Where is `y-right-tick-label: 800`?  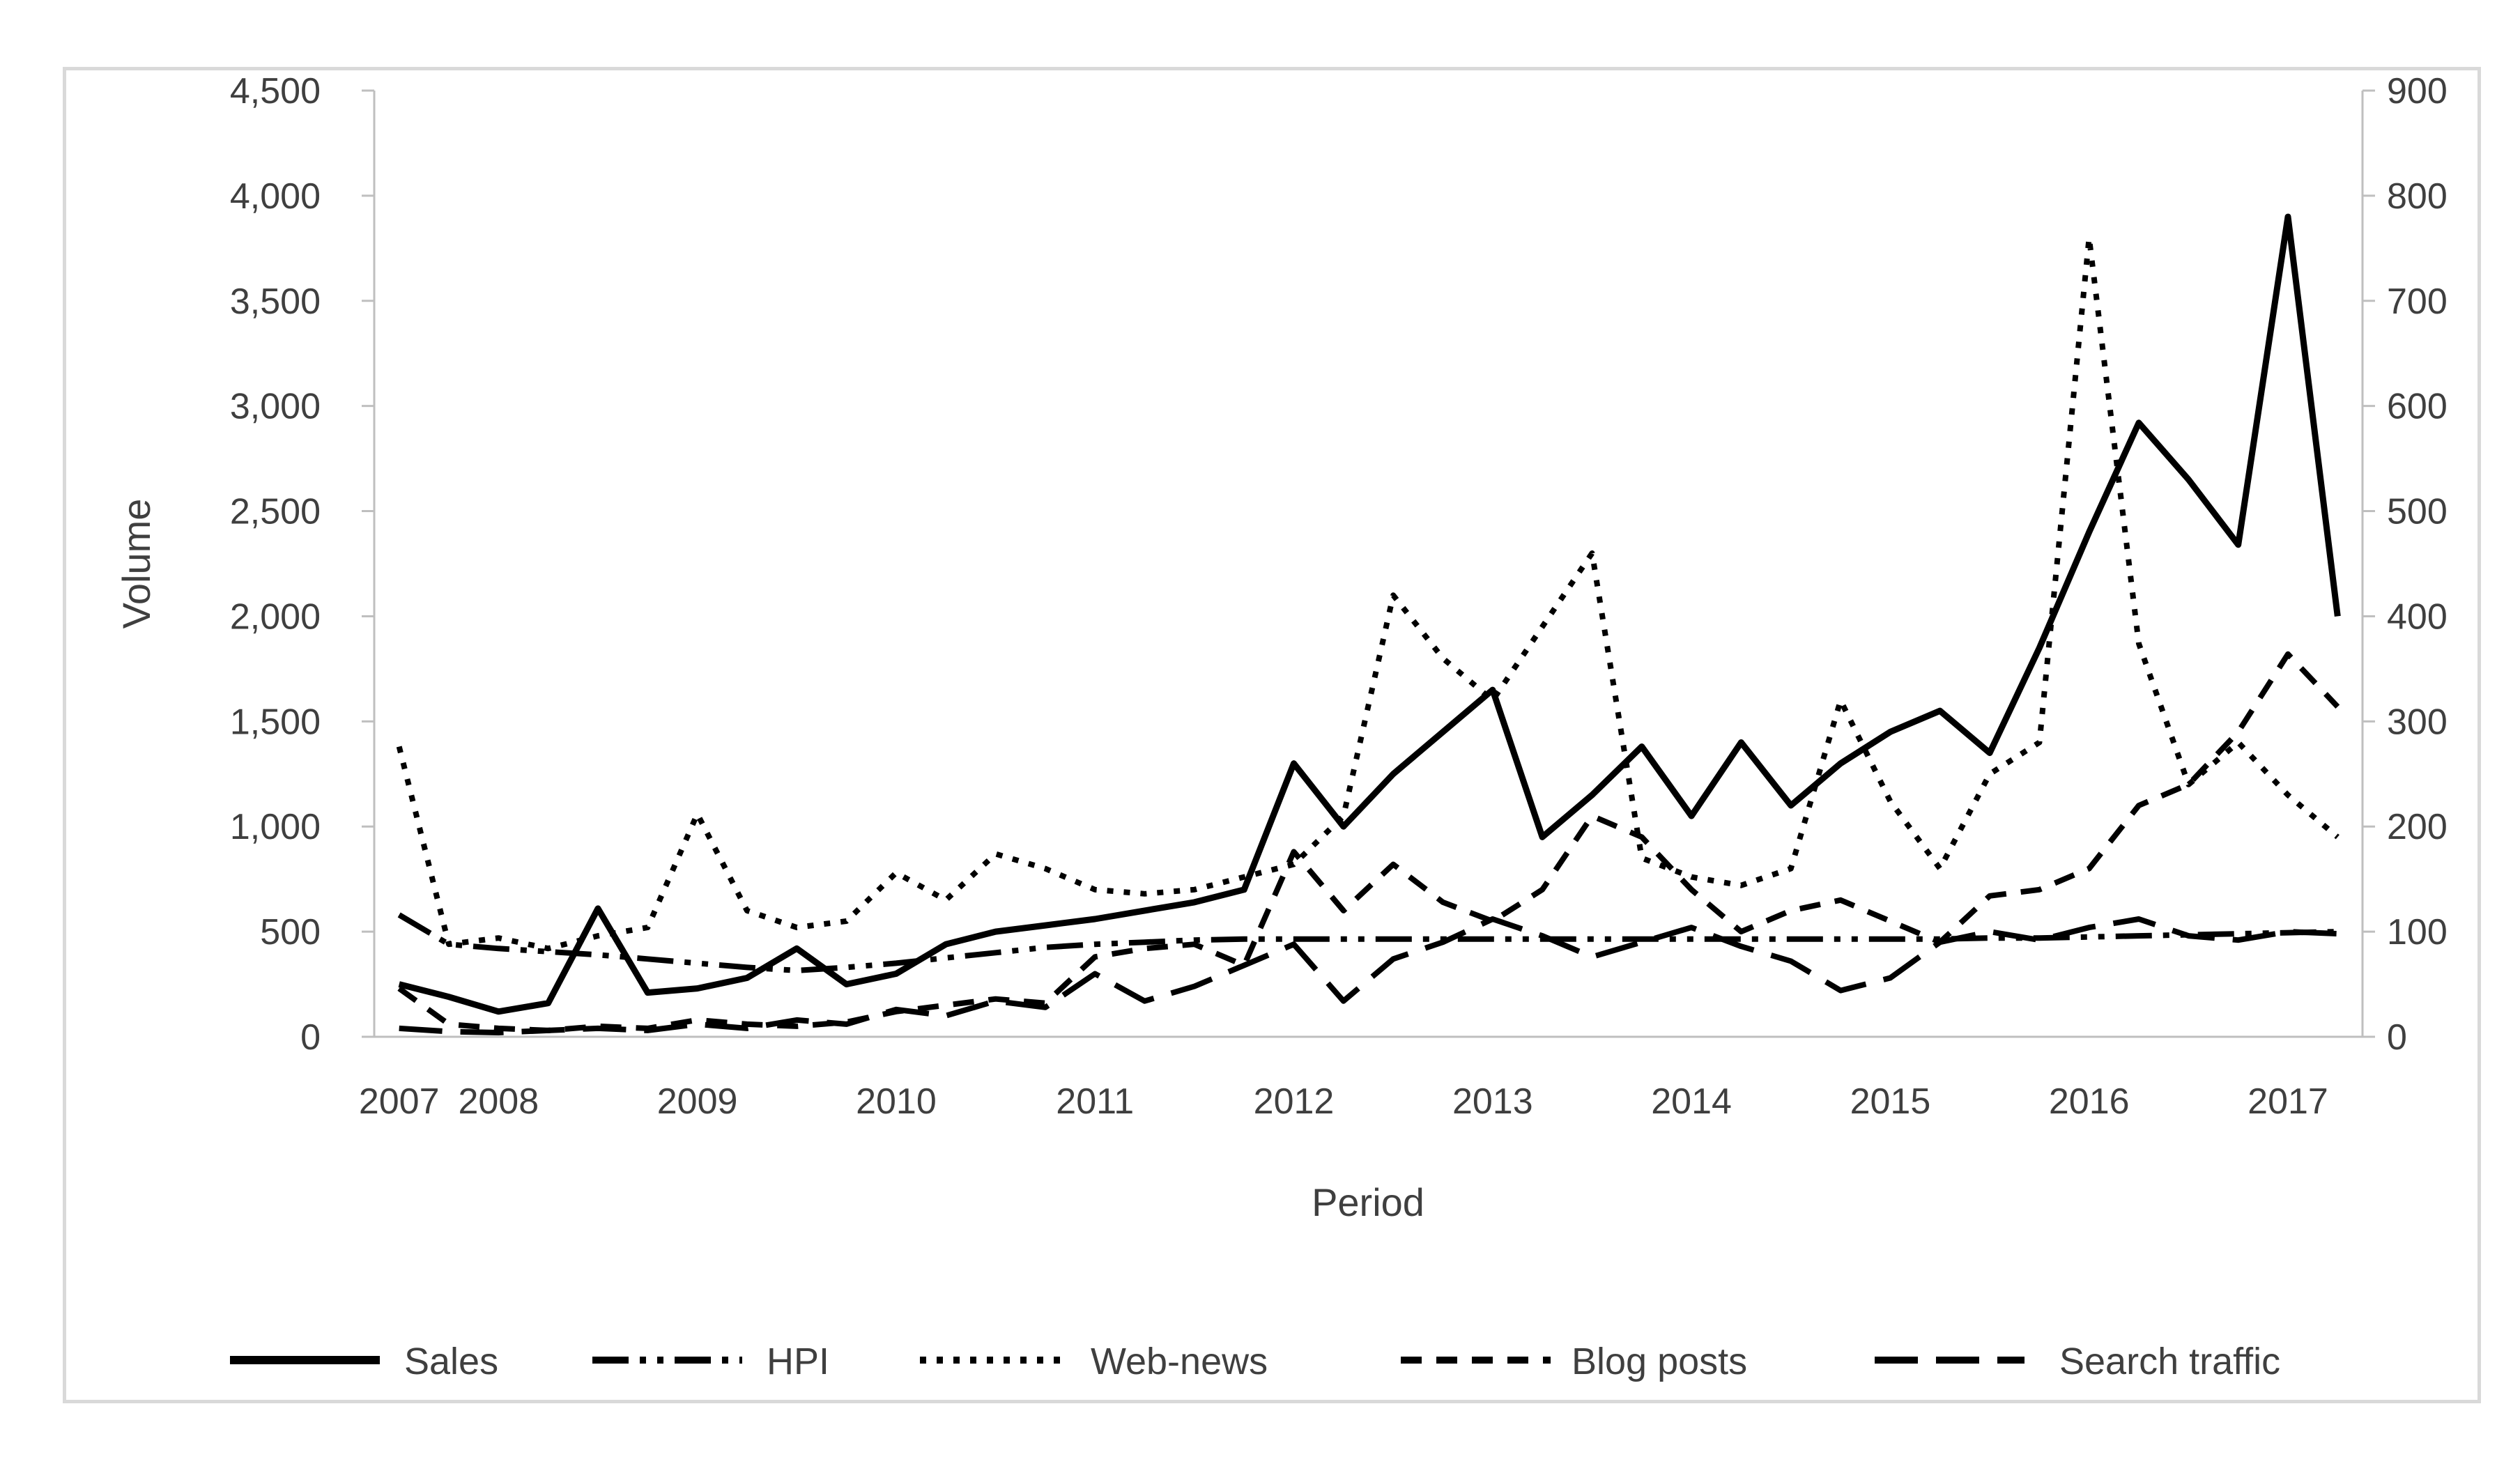 y-right-tick-label: 800 is located at coordinates (2418, 196).